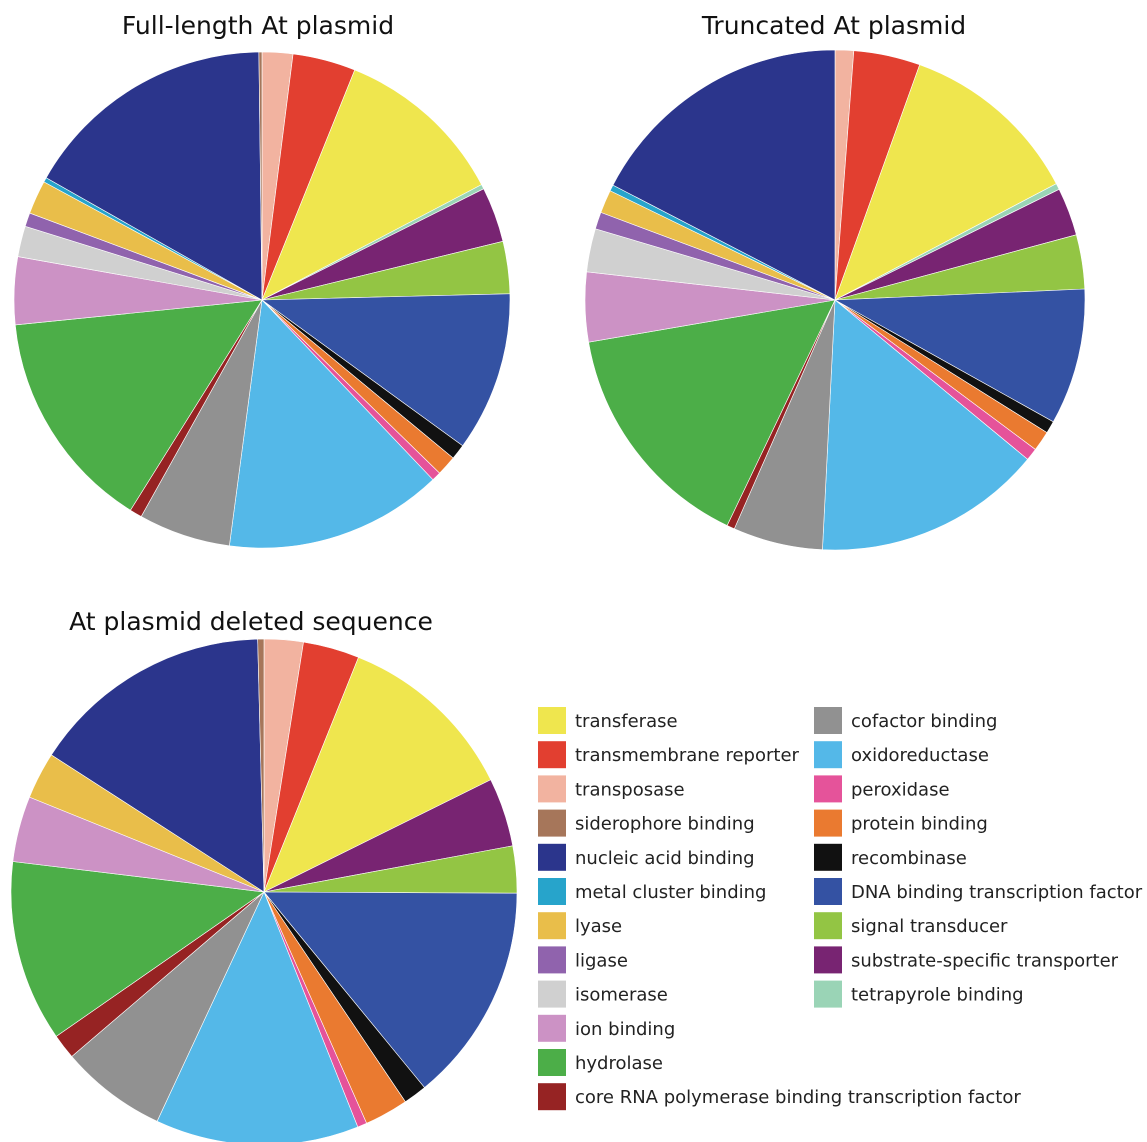 This screenshot has width=1147, height=1142. Describe the element at coordinates (828, 755) in the screenshot. I see `legend-swatch-oxidoreductase` at that location.